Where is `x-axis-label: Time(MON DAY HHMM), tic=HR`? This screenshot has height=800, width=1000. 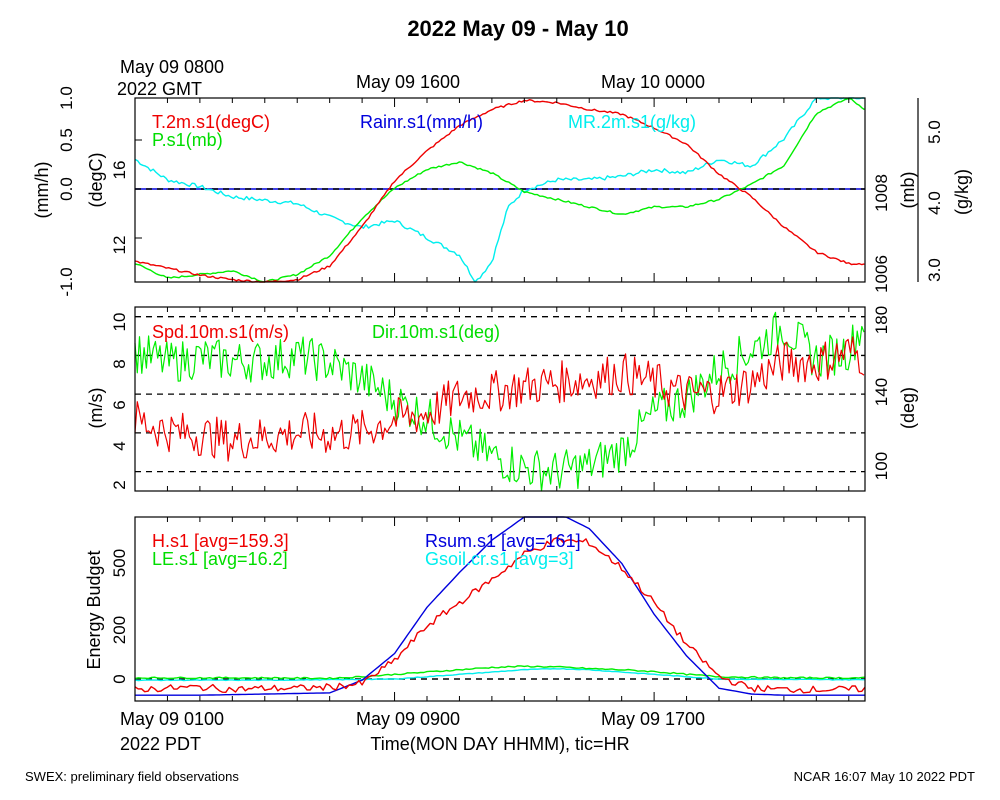 x-axis-label: Time(MON DAY HHMM), tic=HR is located at coordinates (499, 744).